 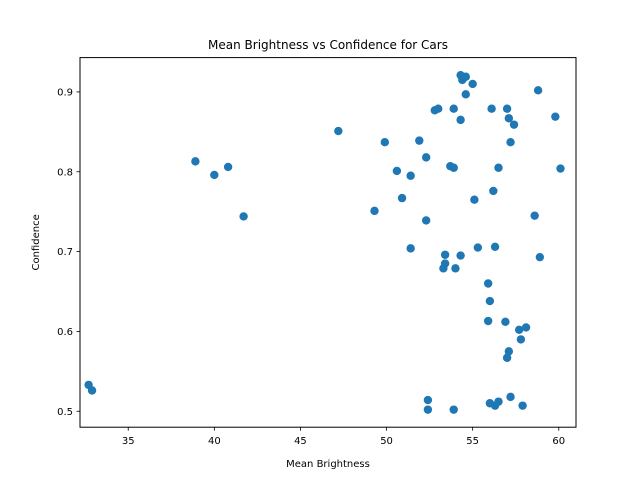 I want to click on y-tick-label: 0.8, so click(x=65, y=172).